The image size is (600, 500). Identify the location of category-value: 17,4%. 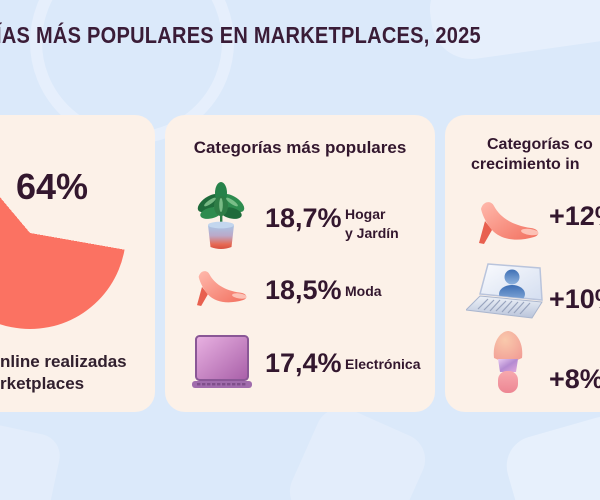
(303, 363).